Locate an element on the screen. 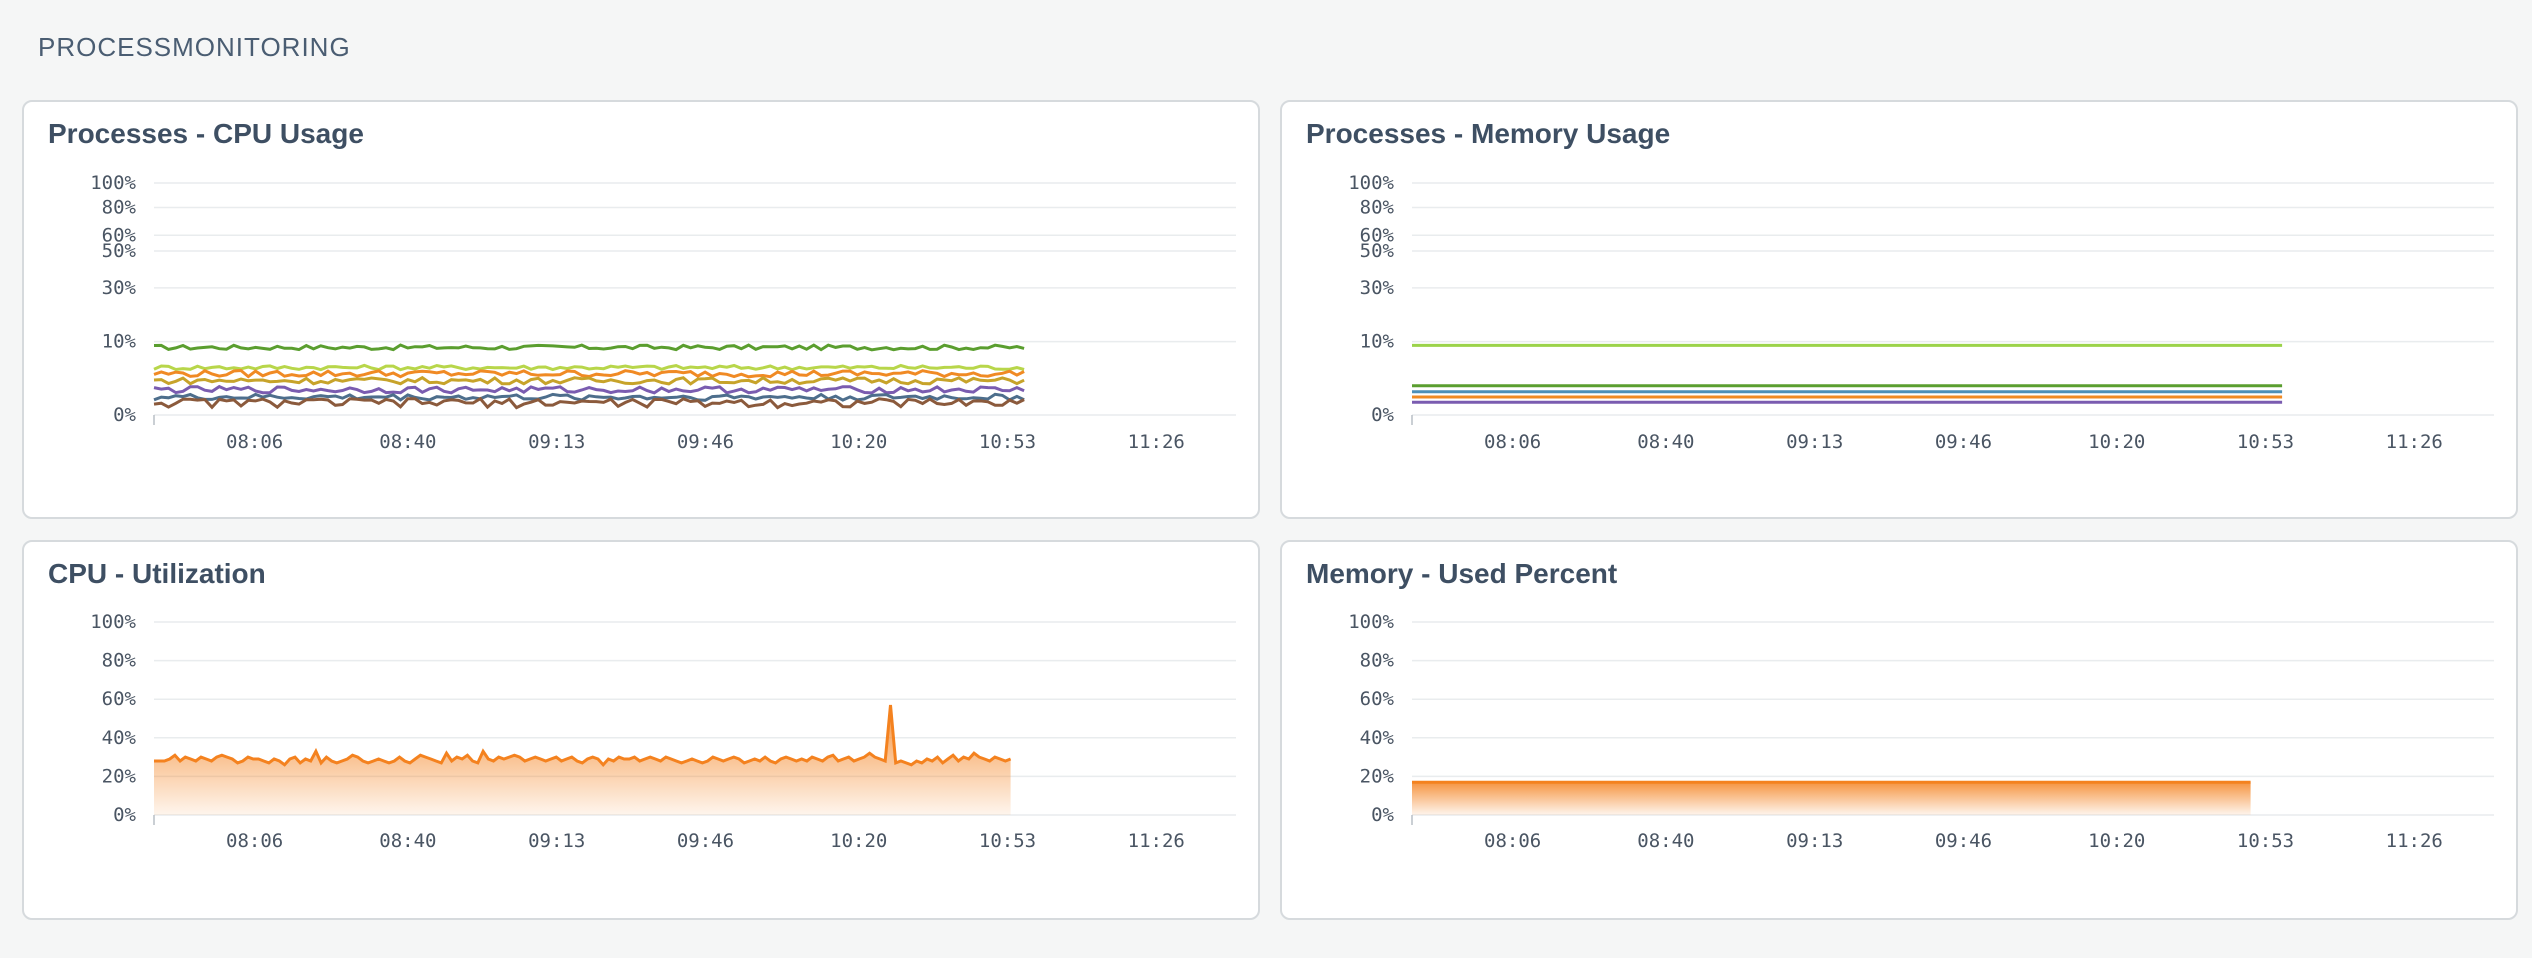 The height and width of the screenshot is (958, 2532). panel-title: Processes - CPU Usage is located at coordinates (206, 133).